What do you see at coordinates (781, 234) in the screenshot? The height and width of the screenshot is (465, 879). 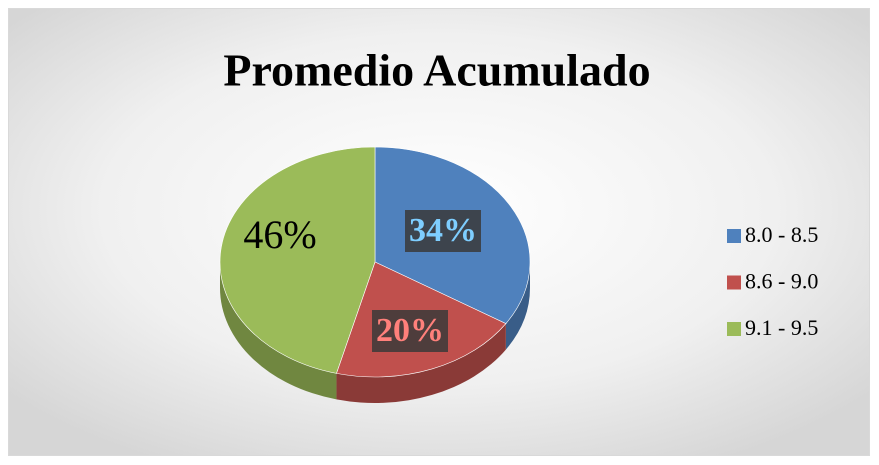 I see `legend-label: 8.0 - 8.5` at bounding box center [781, 234].